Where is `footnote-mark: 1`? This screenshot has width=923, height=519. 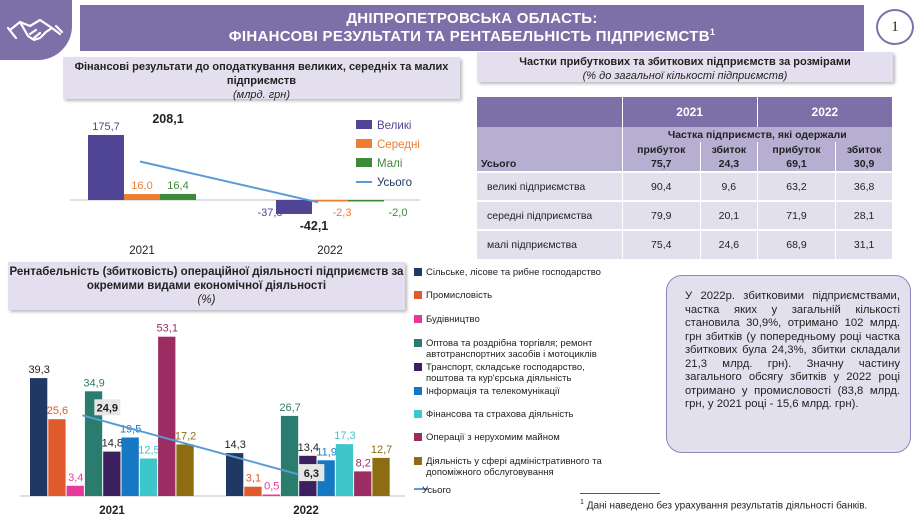 footnote-mark: 1 is located at coordinates (582, 502).